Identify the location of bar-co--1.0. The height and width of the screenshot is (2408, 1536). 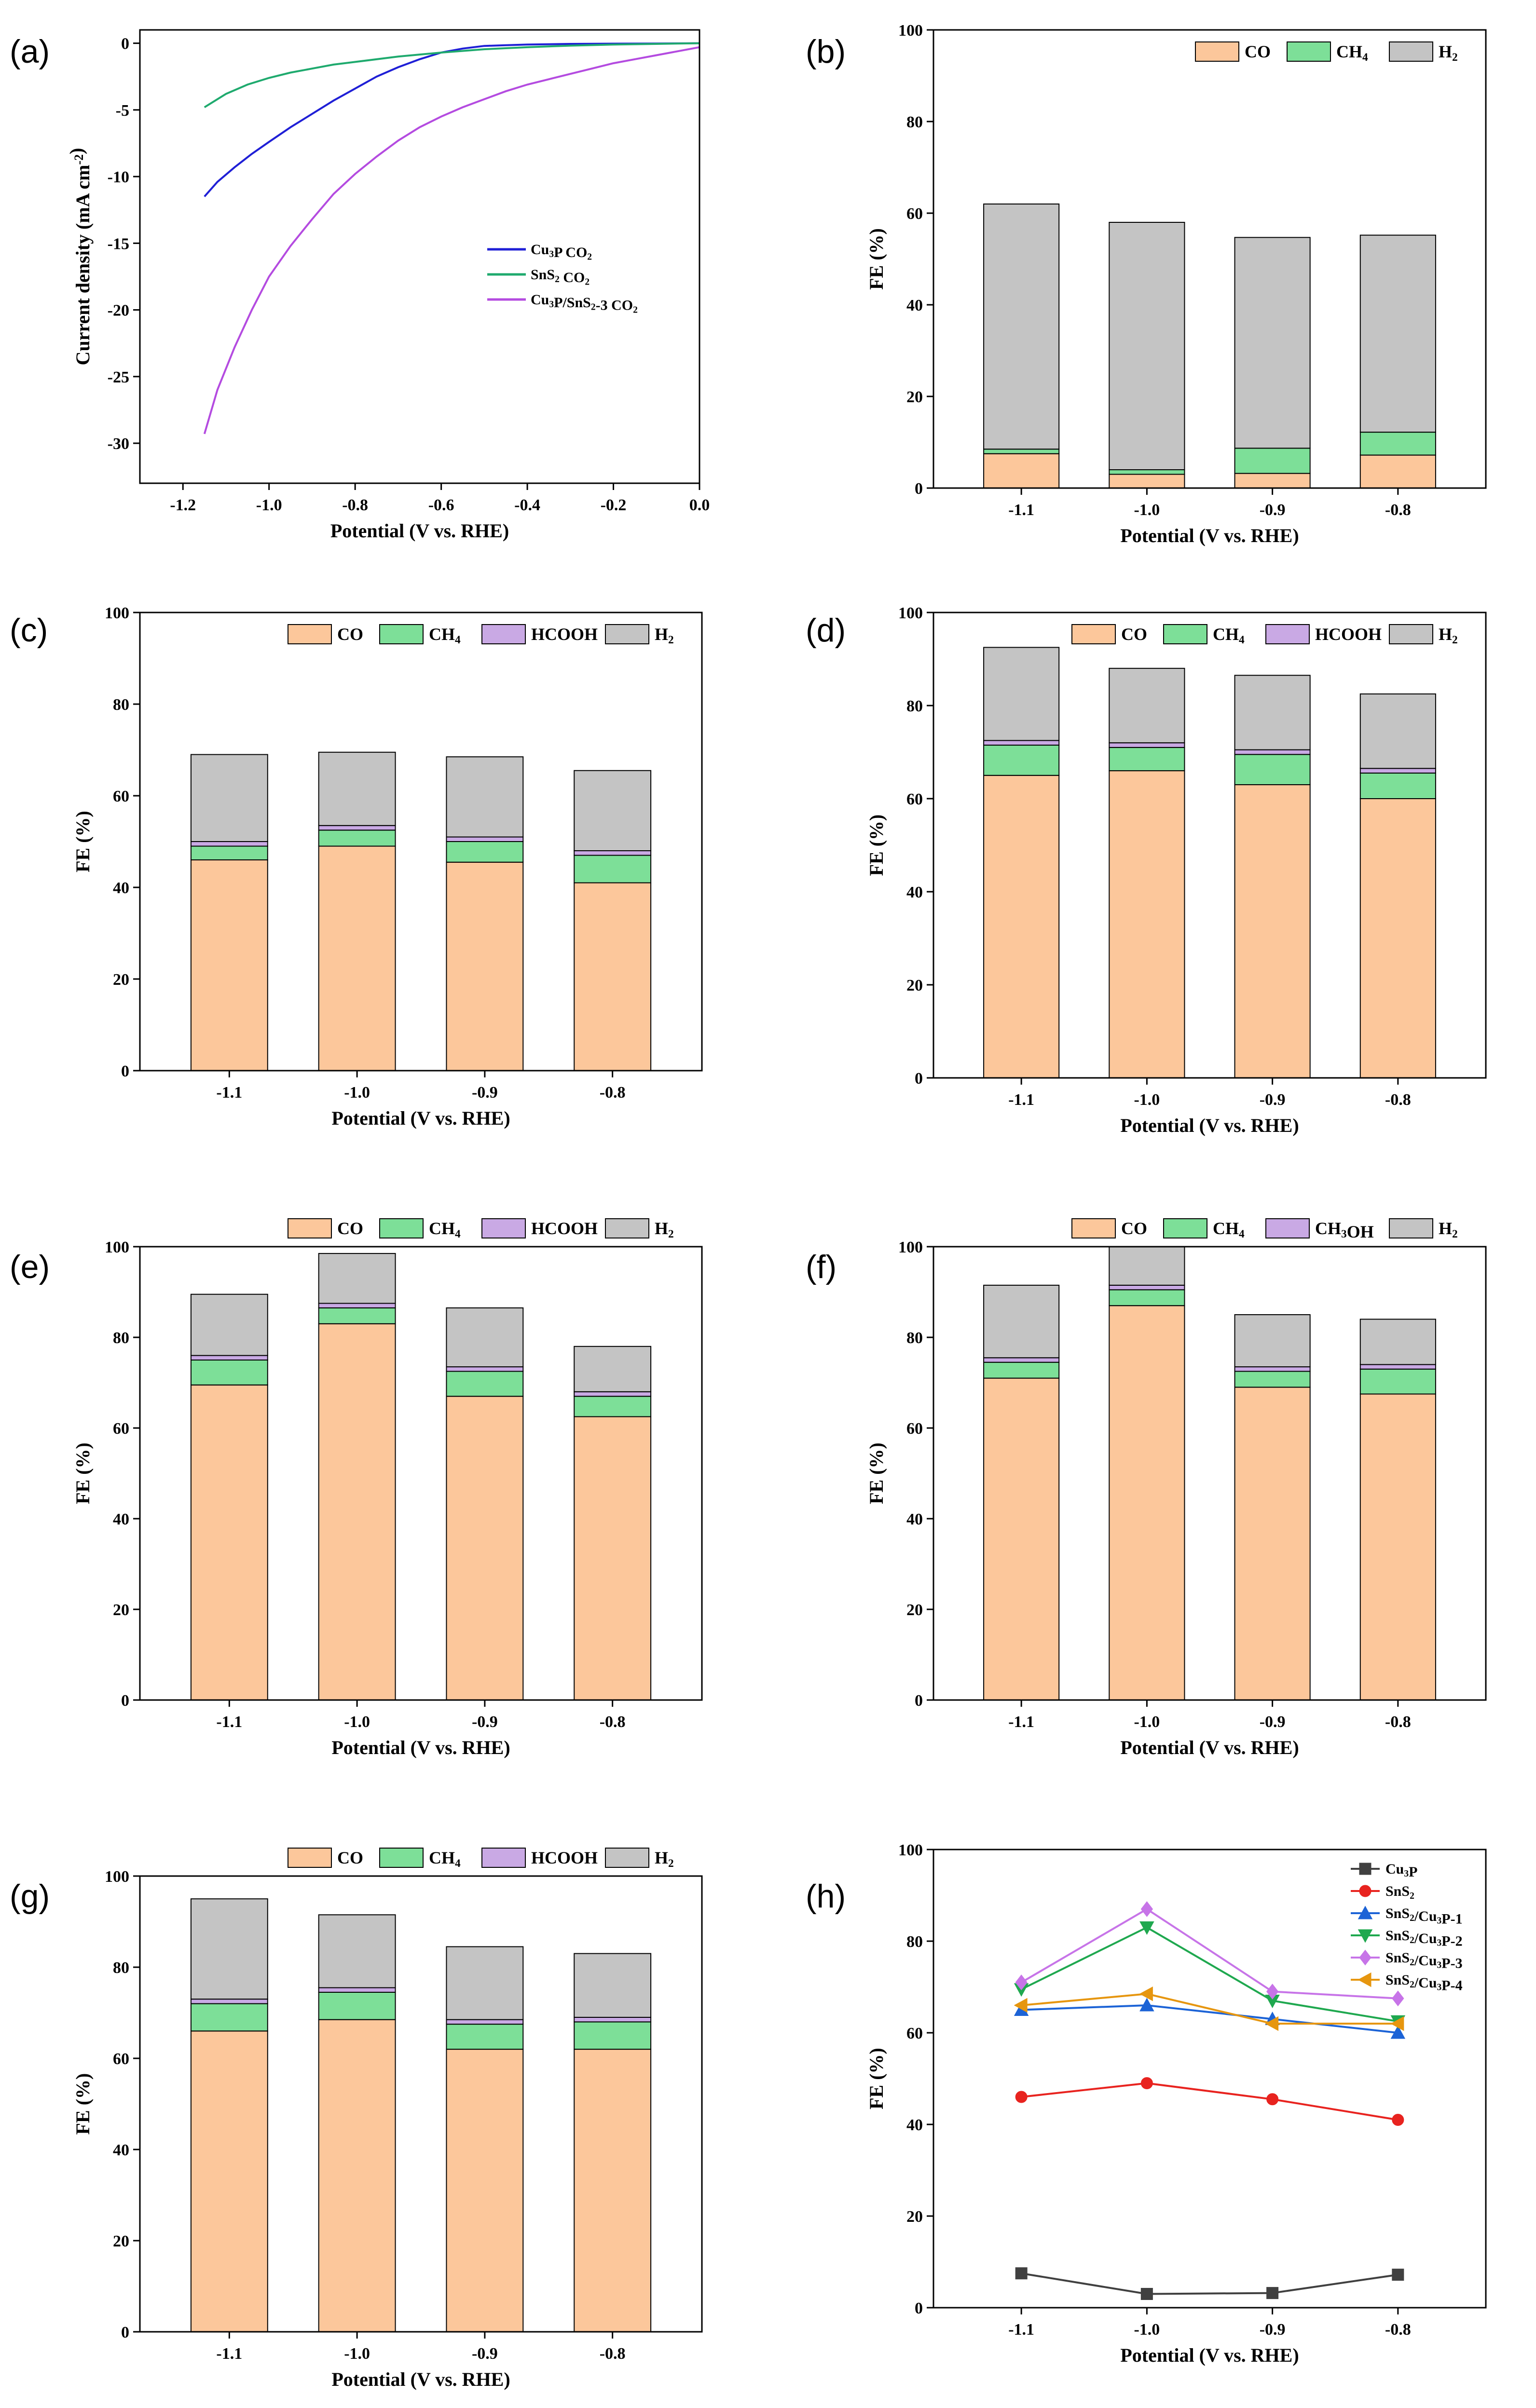
(357, 2175).